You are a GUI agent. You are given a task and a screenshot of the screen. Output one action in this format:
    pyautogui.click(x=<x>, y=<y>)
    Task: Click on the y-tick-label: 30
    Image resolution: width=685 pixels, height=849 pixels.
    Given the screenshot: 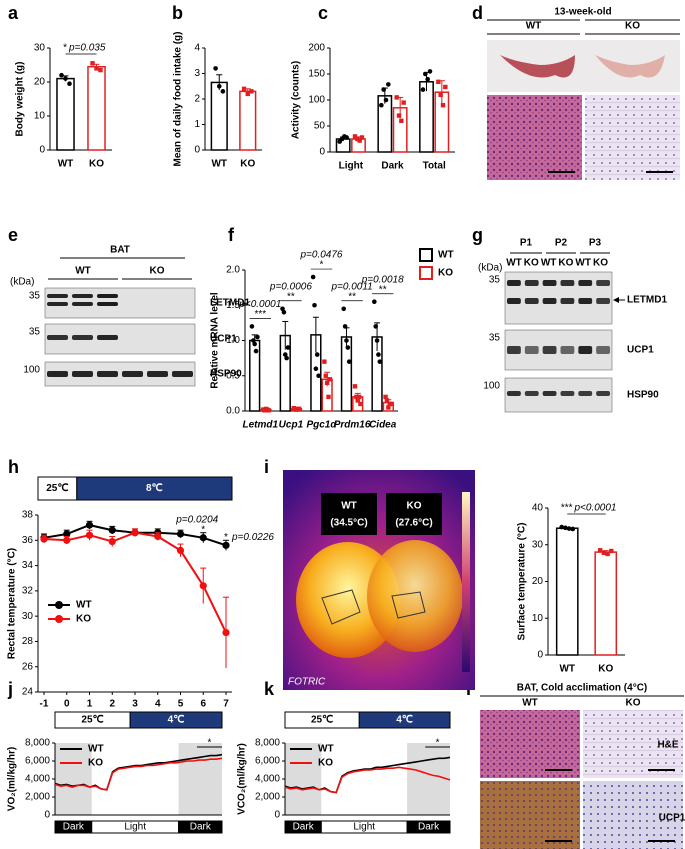 What is the action you would take?
    pyautogui.click(x=40, y=48)
    